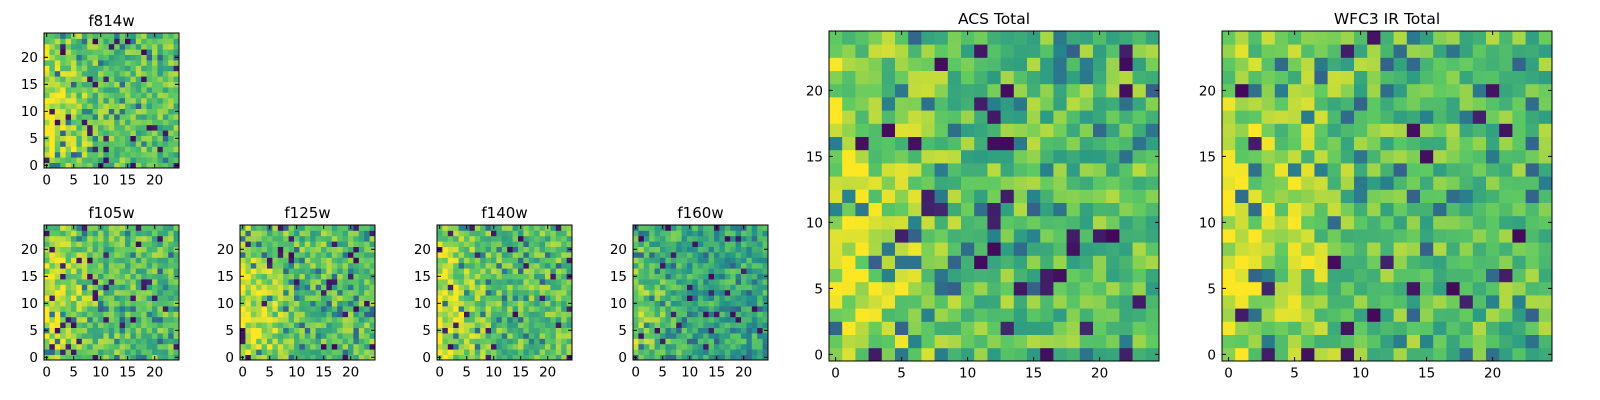  What do you see at coordinates (994, 19) in the screenshot?
I see `panel-title: ACS Total` at bounding box center [994, 19].